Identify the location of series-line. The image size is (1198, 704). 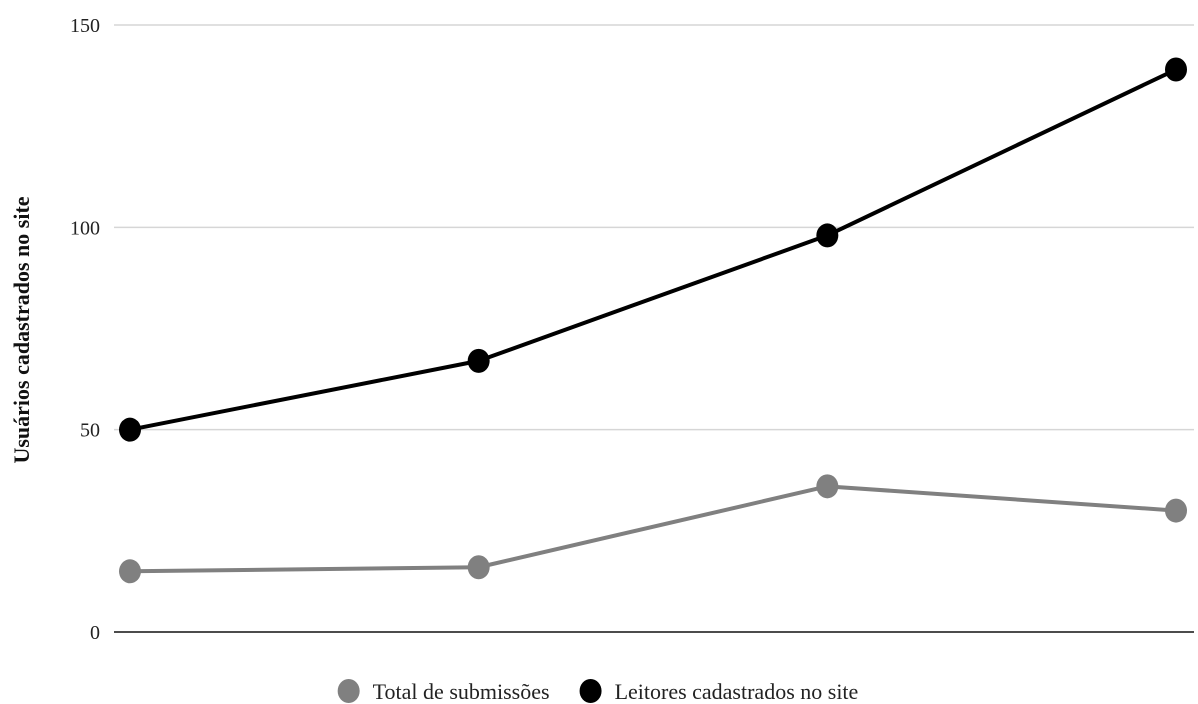
(653, 529).